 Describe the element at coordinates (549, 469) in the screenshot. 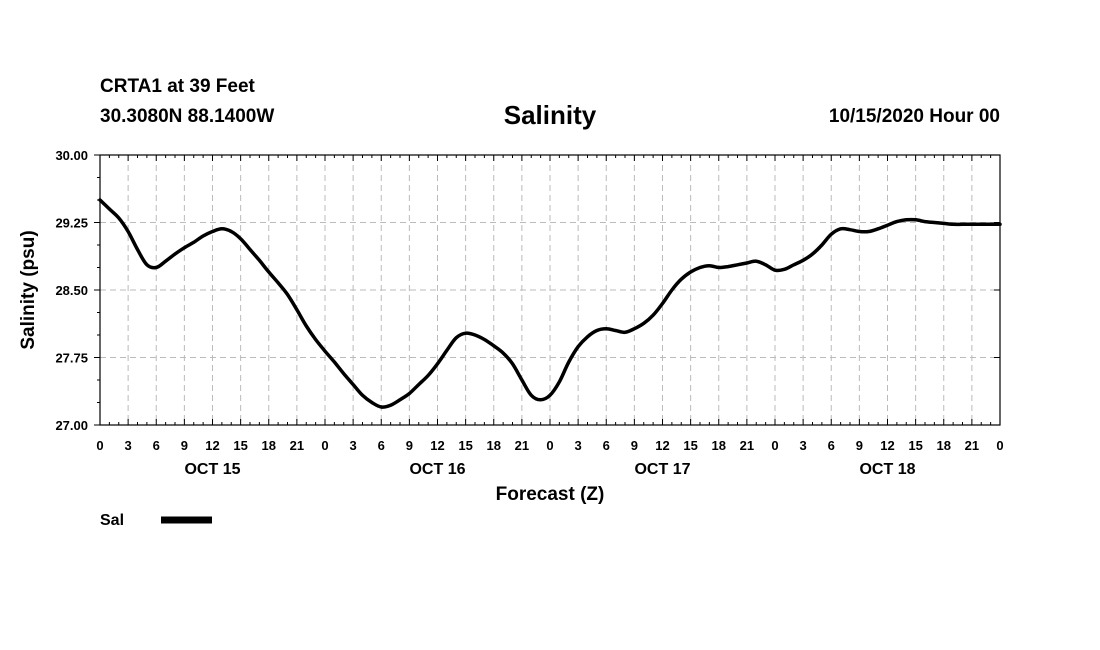

I see `day-labels: OCT 15 OCT 16 OCT 17 OCT 18` at that location.